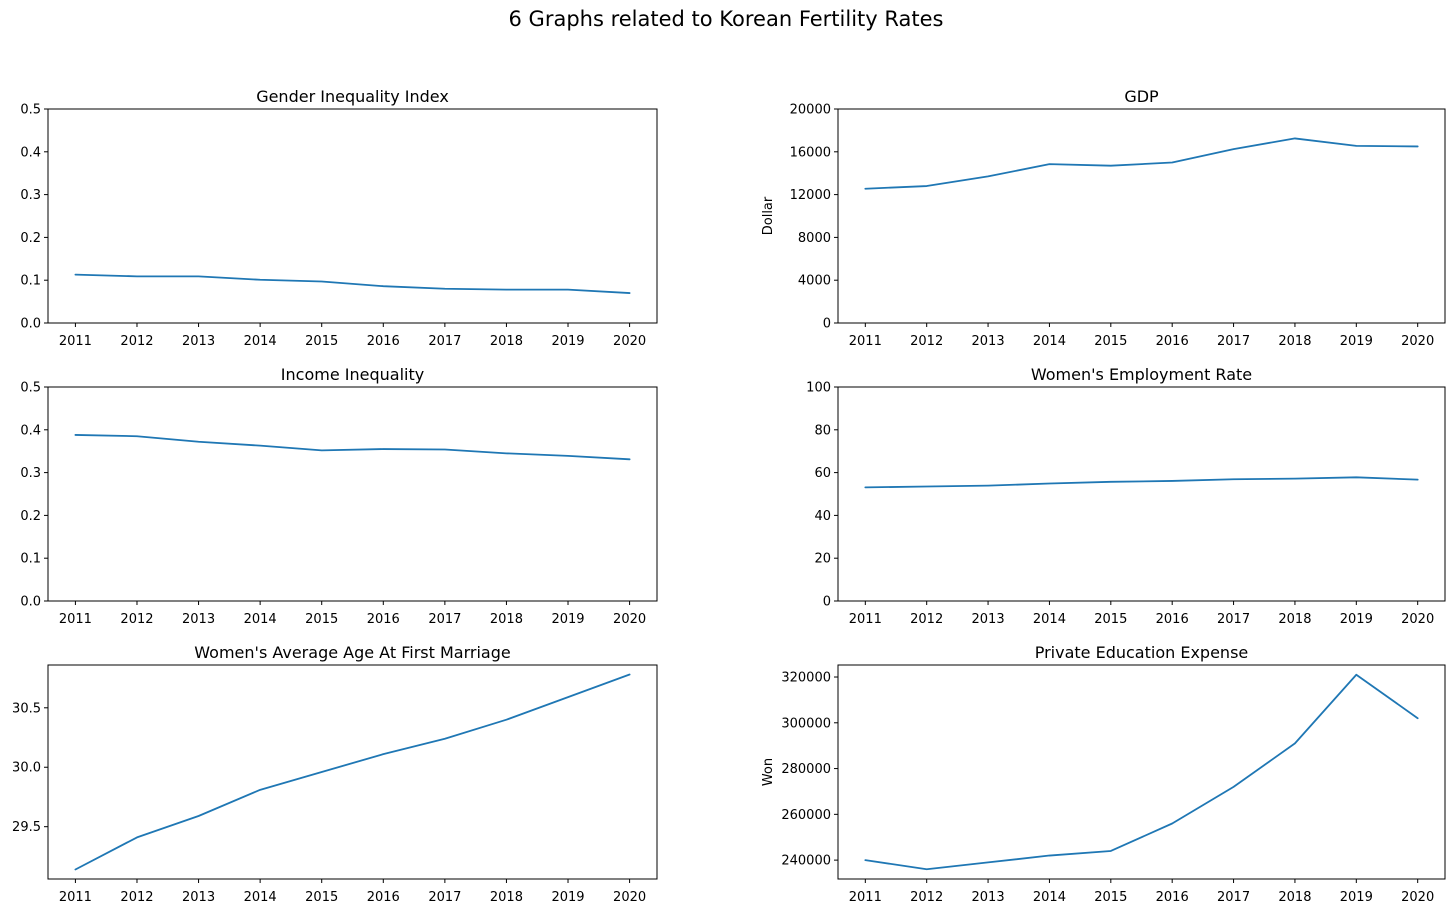 This screenshot has width=1455, height=913. Describe the element at coordinates (352, 374) in the screenshot. I see `chart-title: Income Inequality` at that location.